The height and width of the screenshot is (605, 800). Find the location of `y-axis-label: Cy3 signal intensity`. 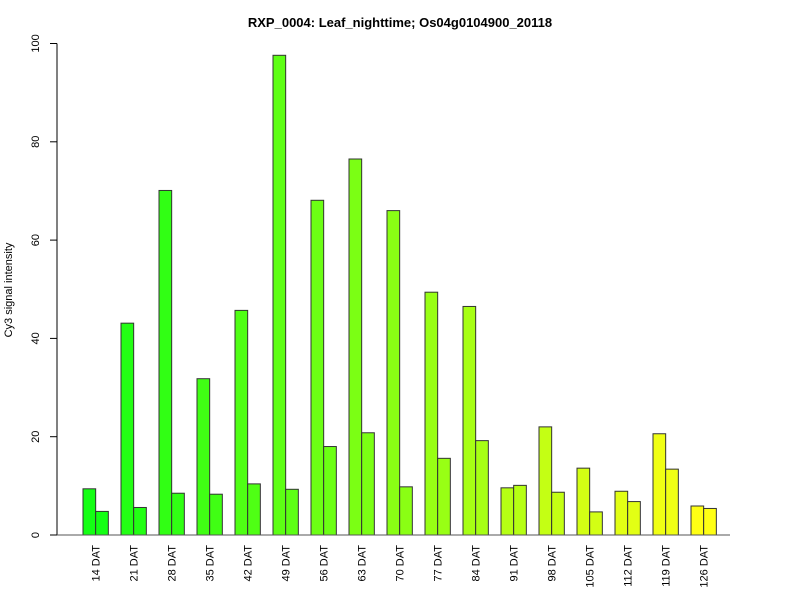

y-axis-label: Cy3 signal intensity is located at coordinates (9, 289).